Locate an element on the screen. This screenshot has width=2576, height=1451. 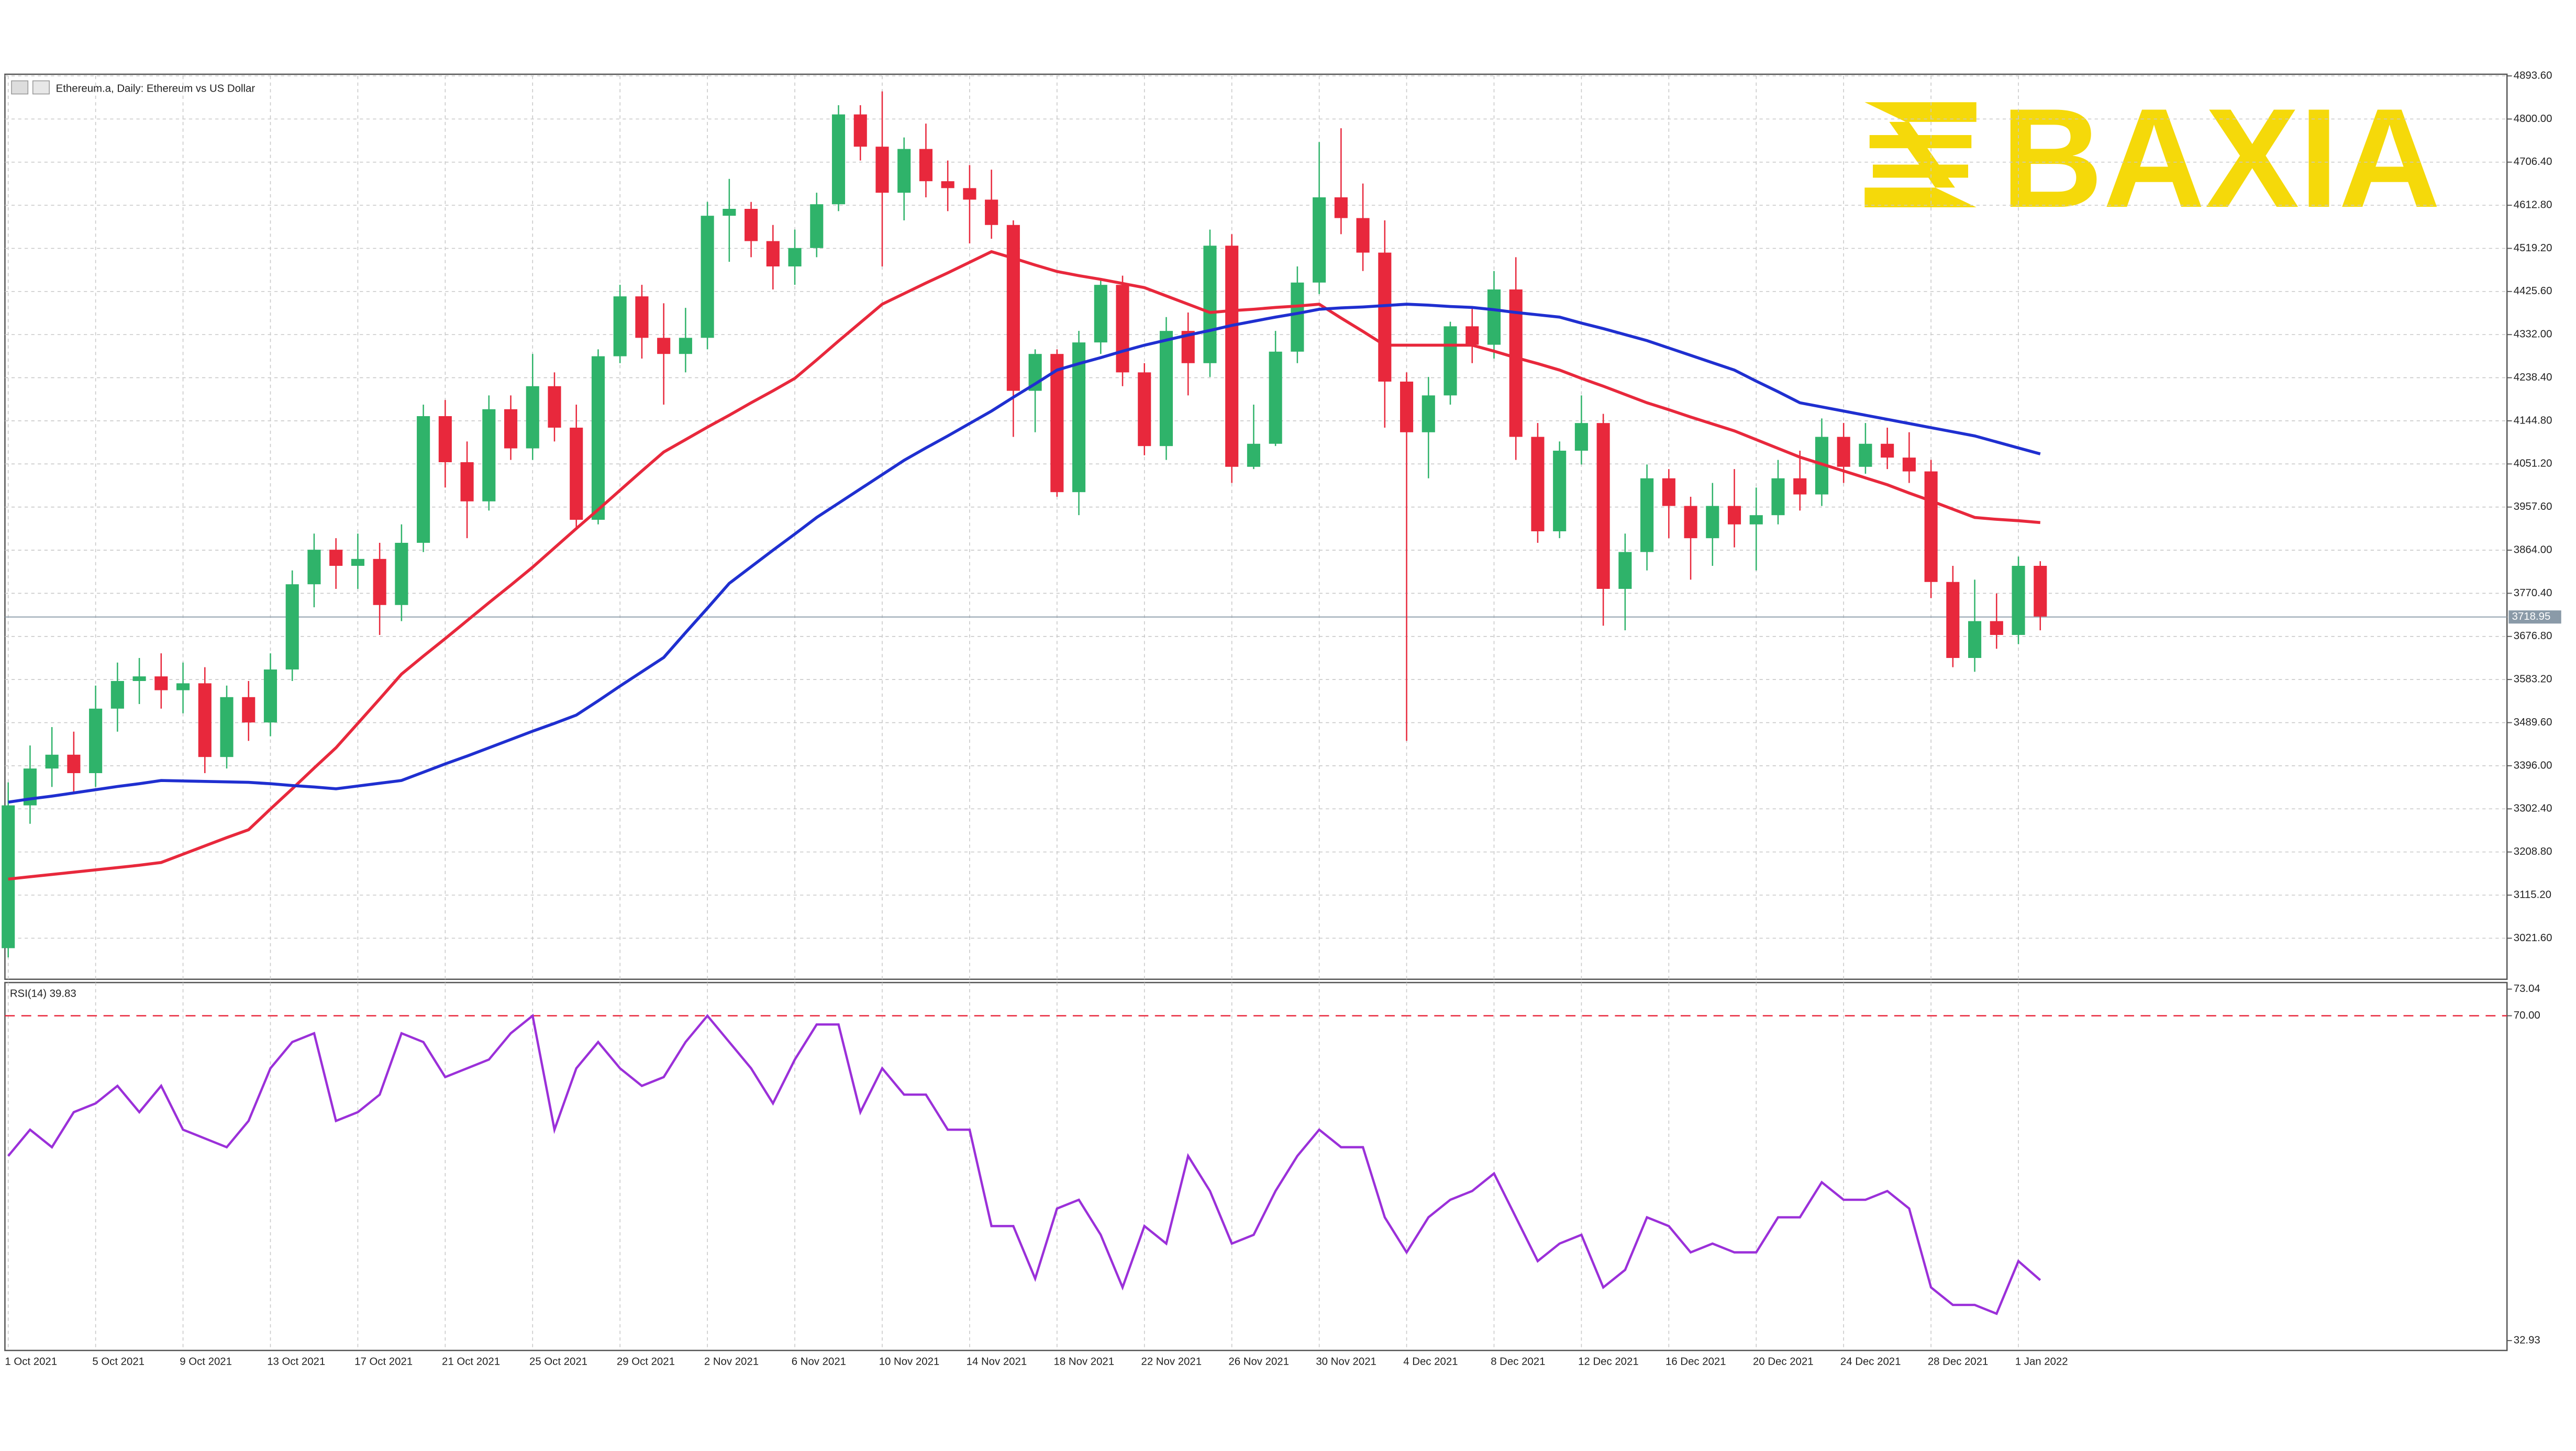
x-tick-label: 20 Dec 2021 is located at coordinates (1783, 1362).